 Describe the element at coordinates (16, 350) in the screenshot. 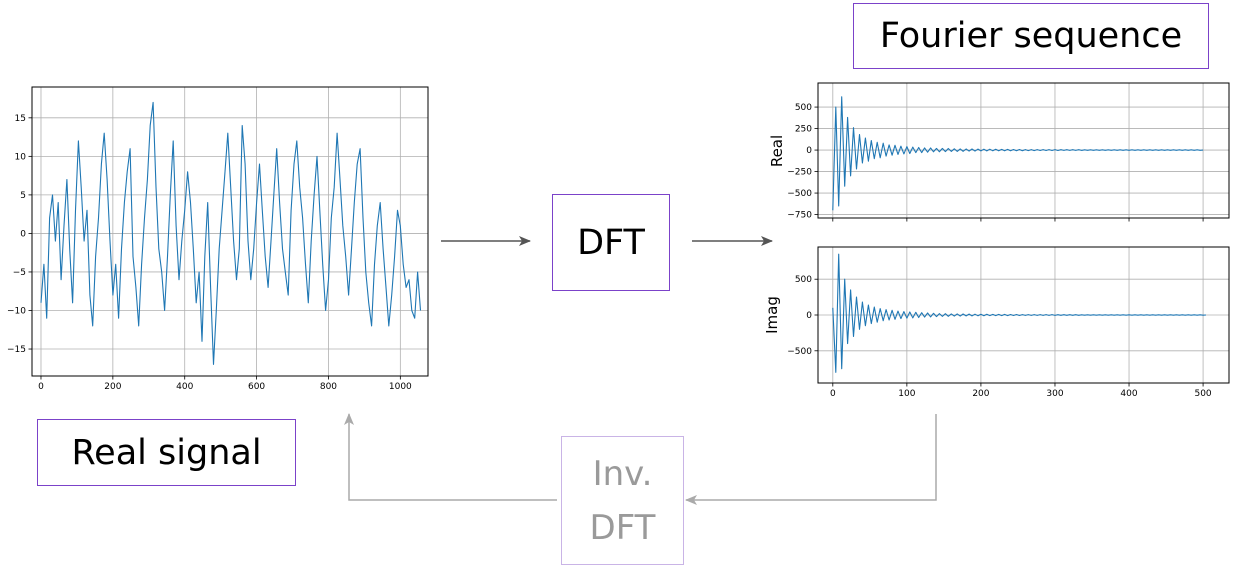

I see `signal-ytick-label: −15` at that location.